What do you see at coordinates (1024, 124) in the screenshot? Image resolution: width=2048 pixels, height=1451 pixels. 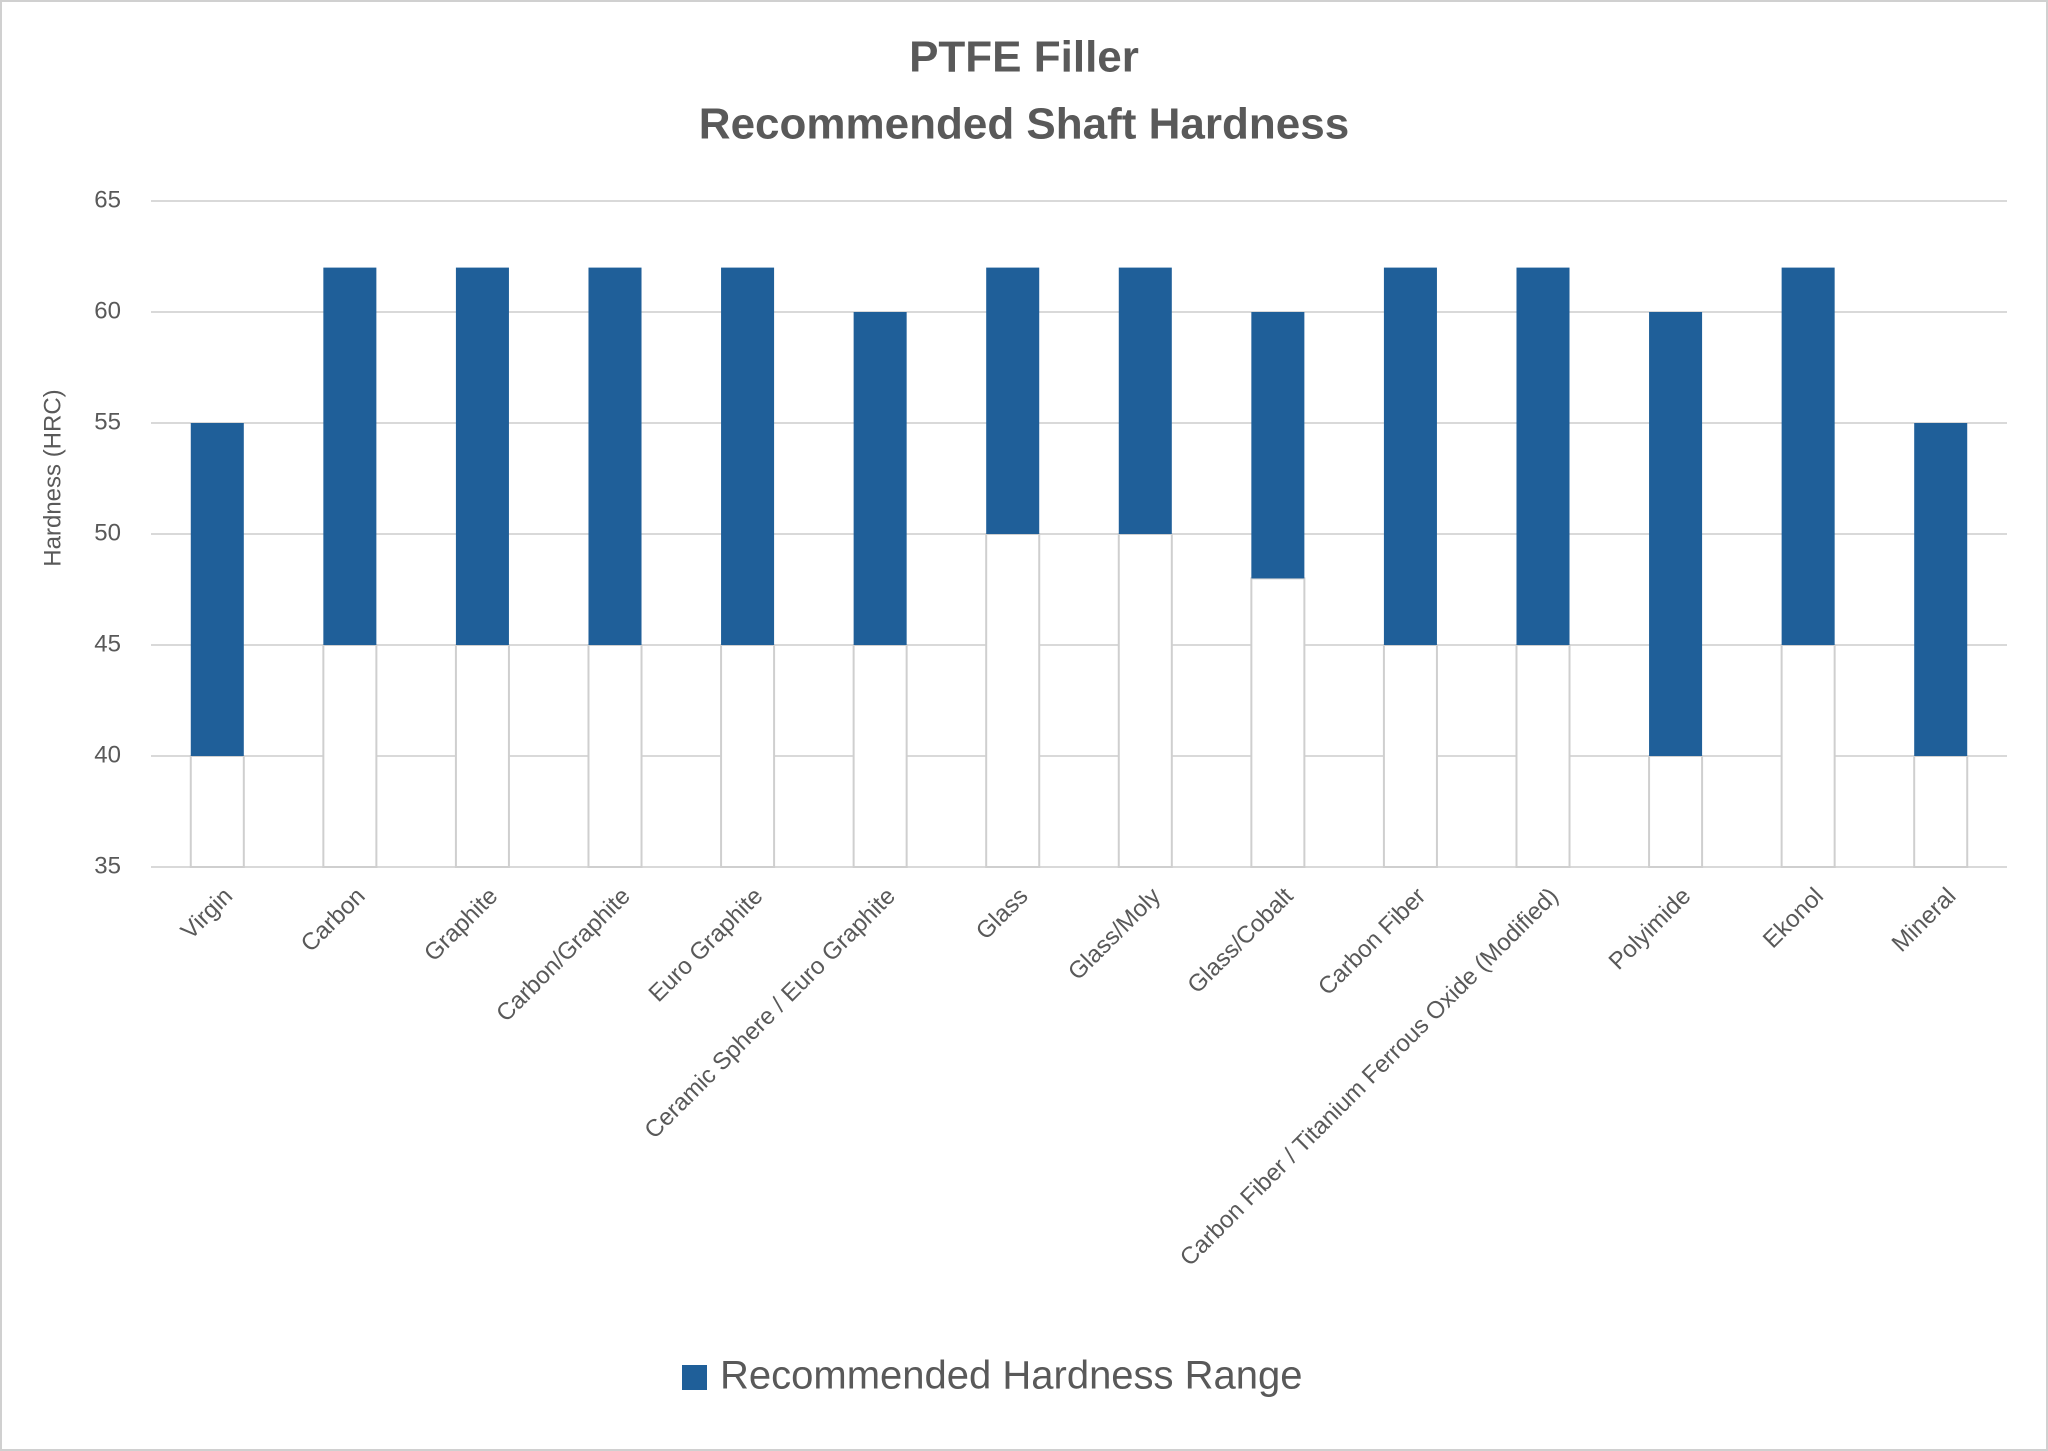 I see `chart-subtitle: Recommended Shaft Hardness` at bounding box center [1024, 124].